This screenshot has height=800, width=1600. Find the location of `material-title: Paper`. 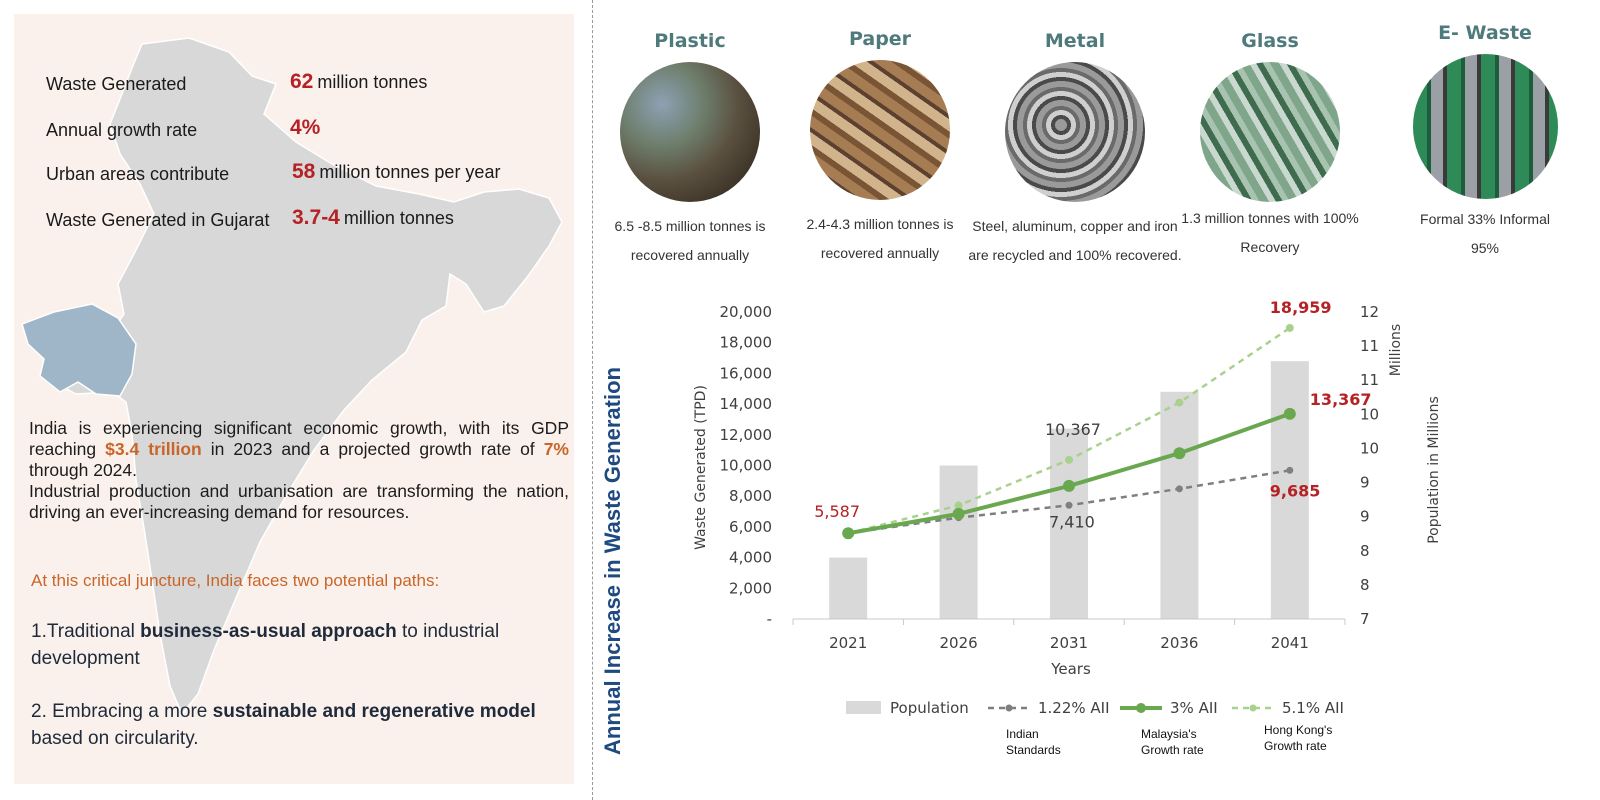

material-title: Paper is located at coordinates (880, 39).